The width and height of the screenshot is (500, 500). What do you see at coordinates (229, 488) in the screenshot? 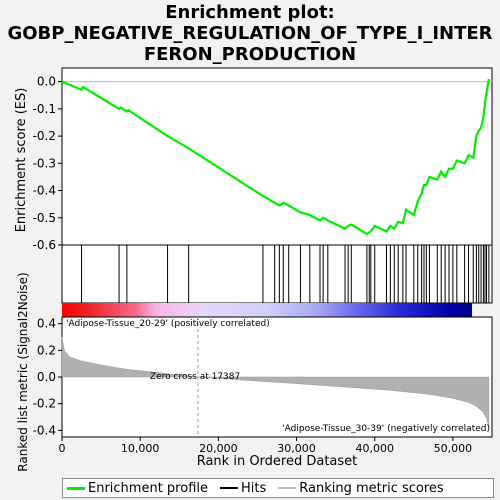
I see `legend-hits-swatch` at bounding box center [229, 488].